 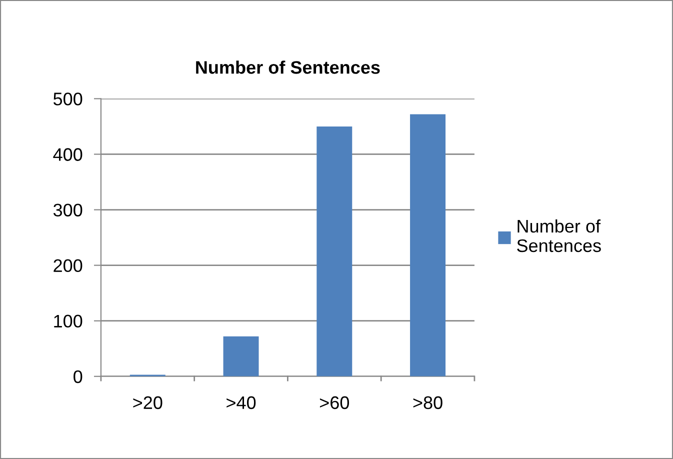 What do you see at coordinates (67, 99) in the screenshot?
I see `y-tick-label: 500` at bounding box center [67, 99].